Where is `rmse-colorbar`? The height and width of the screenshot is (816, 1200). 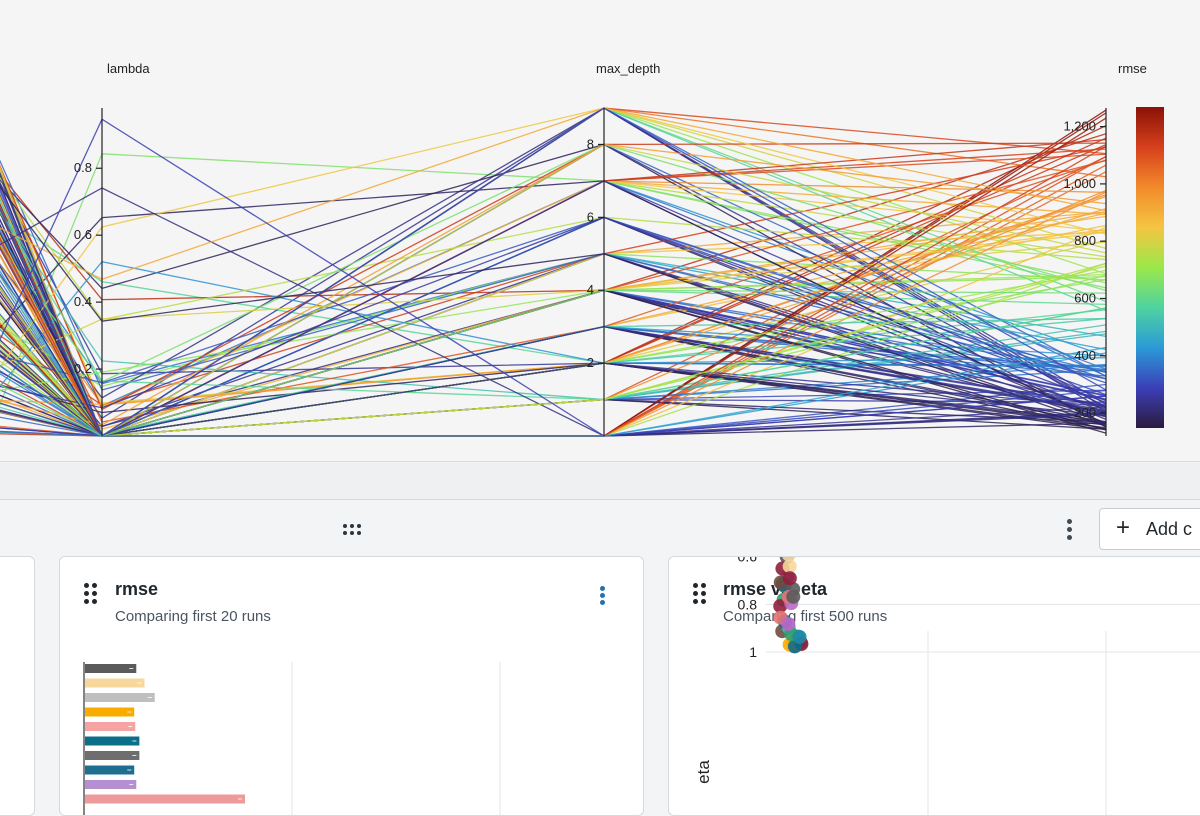 rmse-colorbar is located at coordinates (1150, 267).